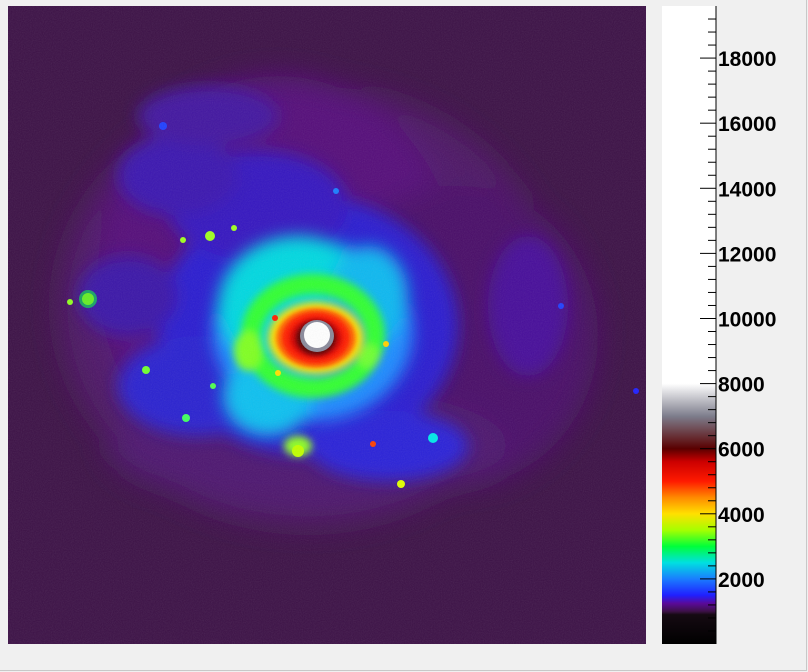 This screenshot has width=808, height=672. I want to click on axis-tick-label: 2000, so click(741, 580).